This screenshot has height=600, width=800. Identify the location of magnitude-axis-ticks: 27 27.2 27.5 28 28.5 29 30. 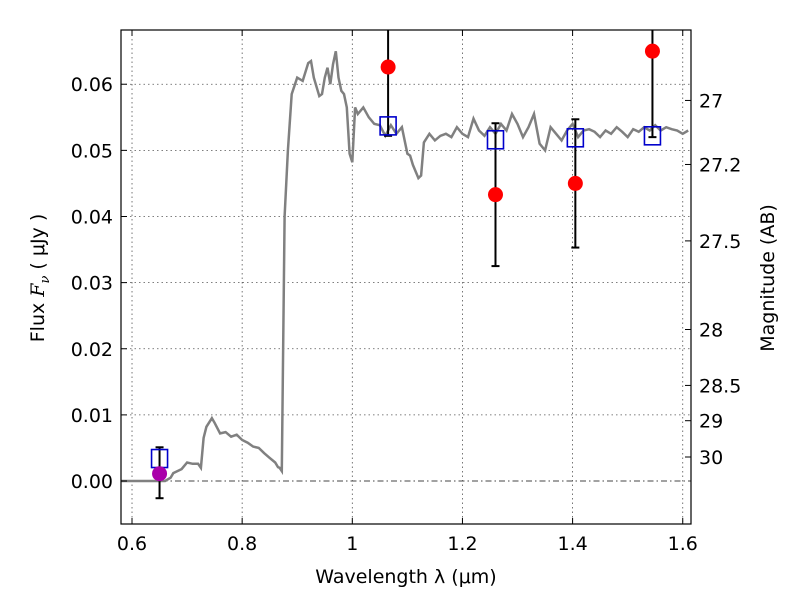
(713, 279).